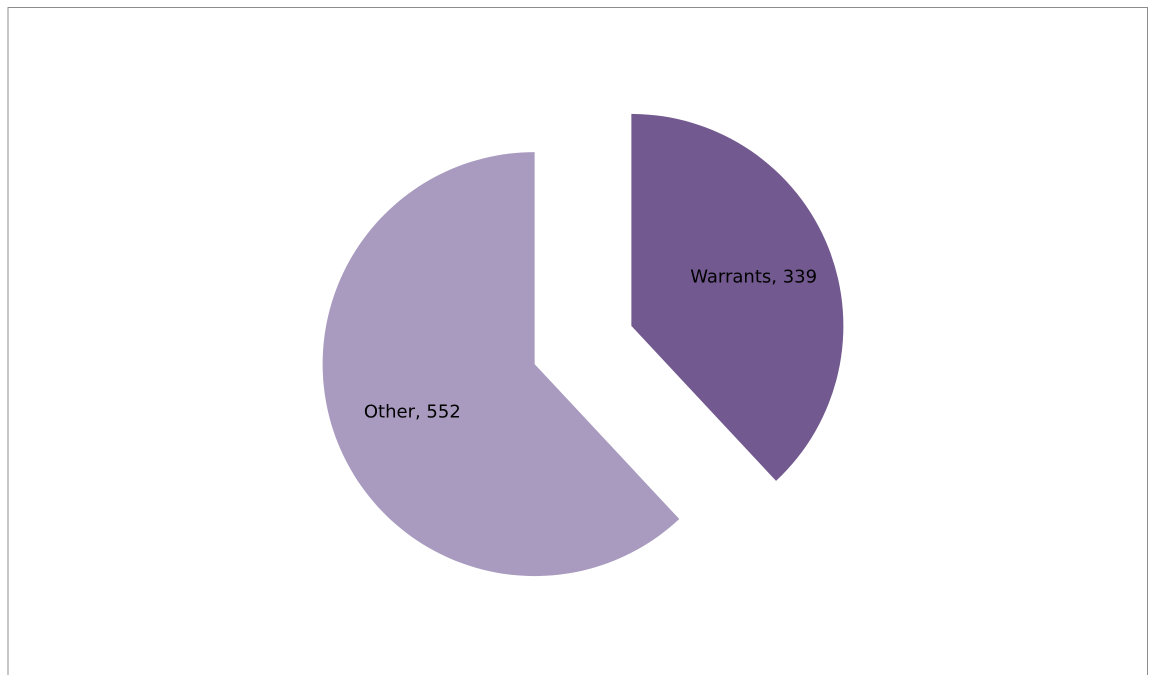 The image size is (1149, 675). Describe the element at coordinates (412, 411) in the screenshot. I see `data-label: Other, 552` at that location.